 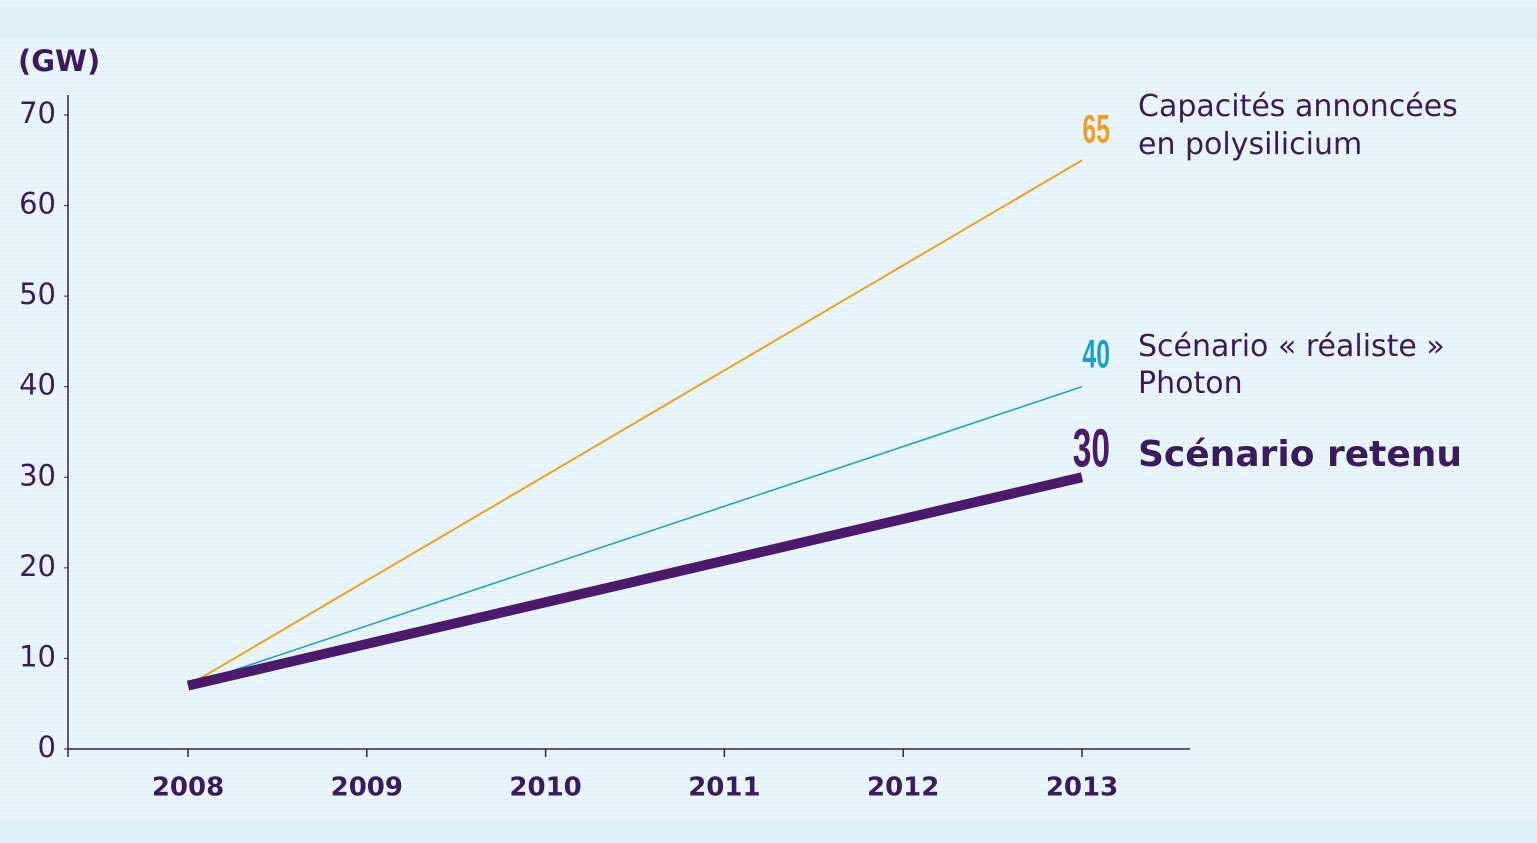 I want to click on x-tick-label: 2011, so click(x=724, y=788).